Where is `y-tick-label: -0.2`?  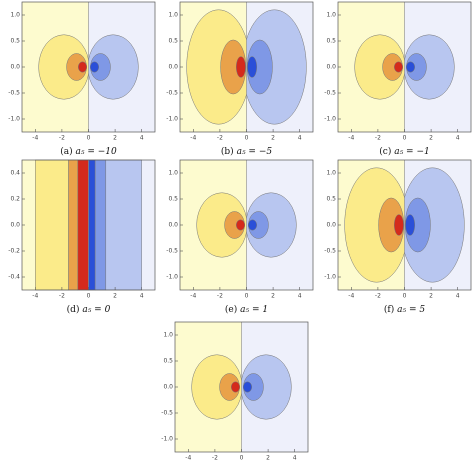 y-tick-label: -0.2 is located at coordinates (14, 251).